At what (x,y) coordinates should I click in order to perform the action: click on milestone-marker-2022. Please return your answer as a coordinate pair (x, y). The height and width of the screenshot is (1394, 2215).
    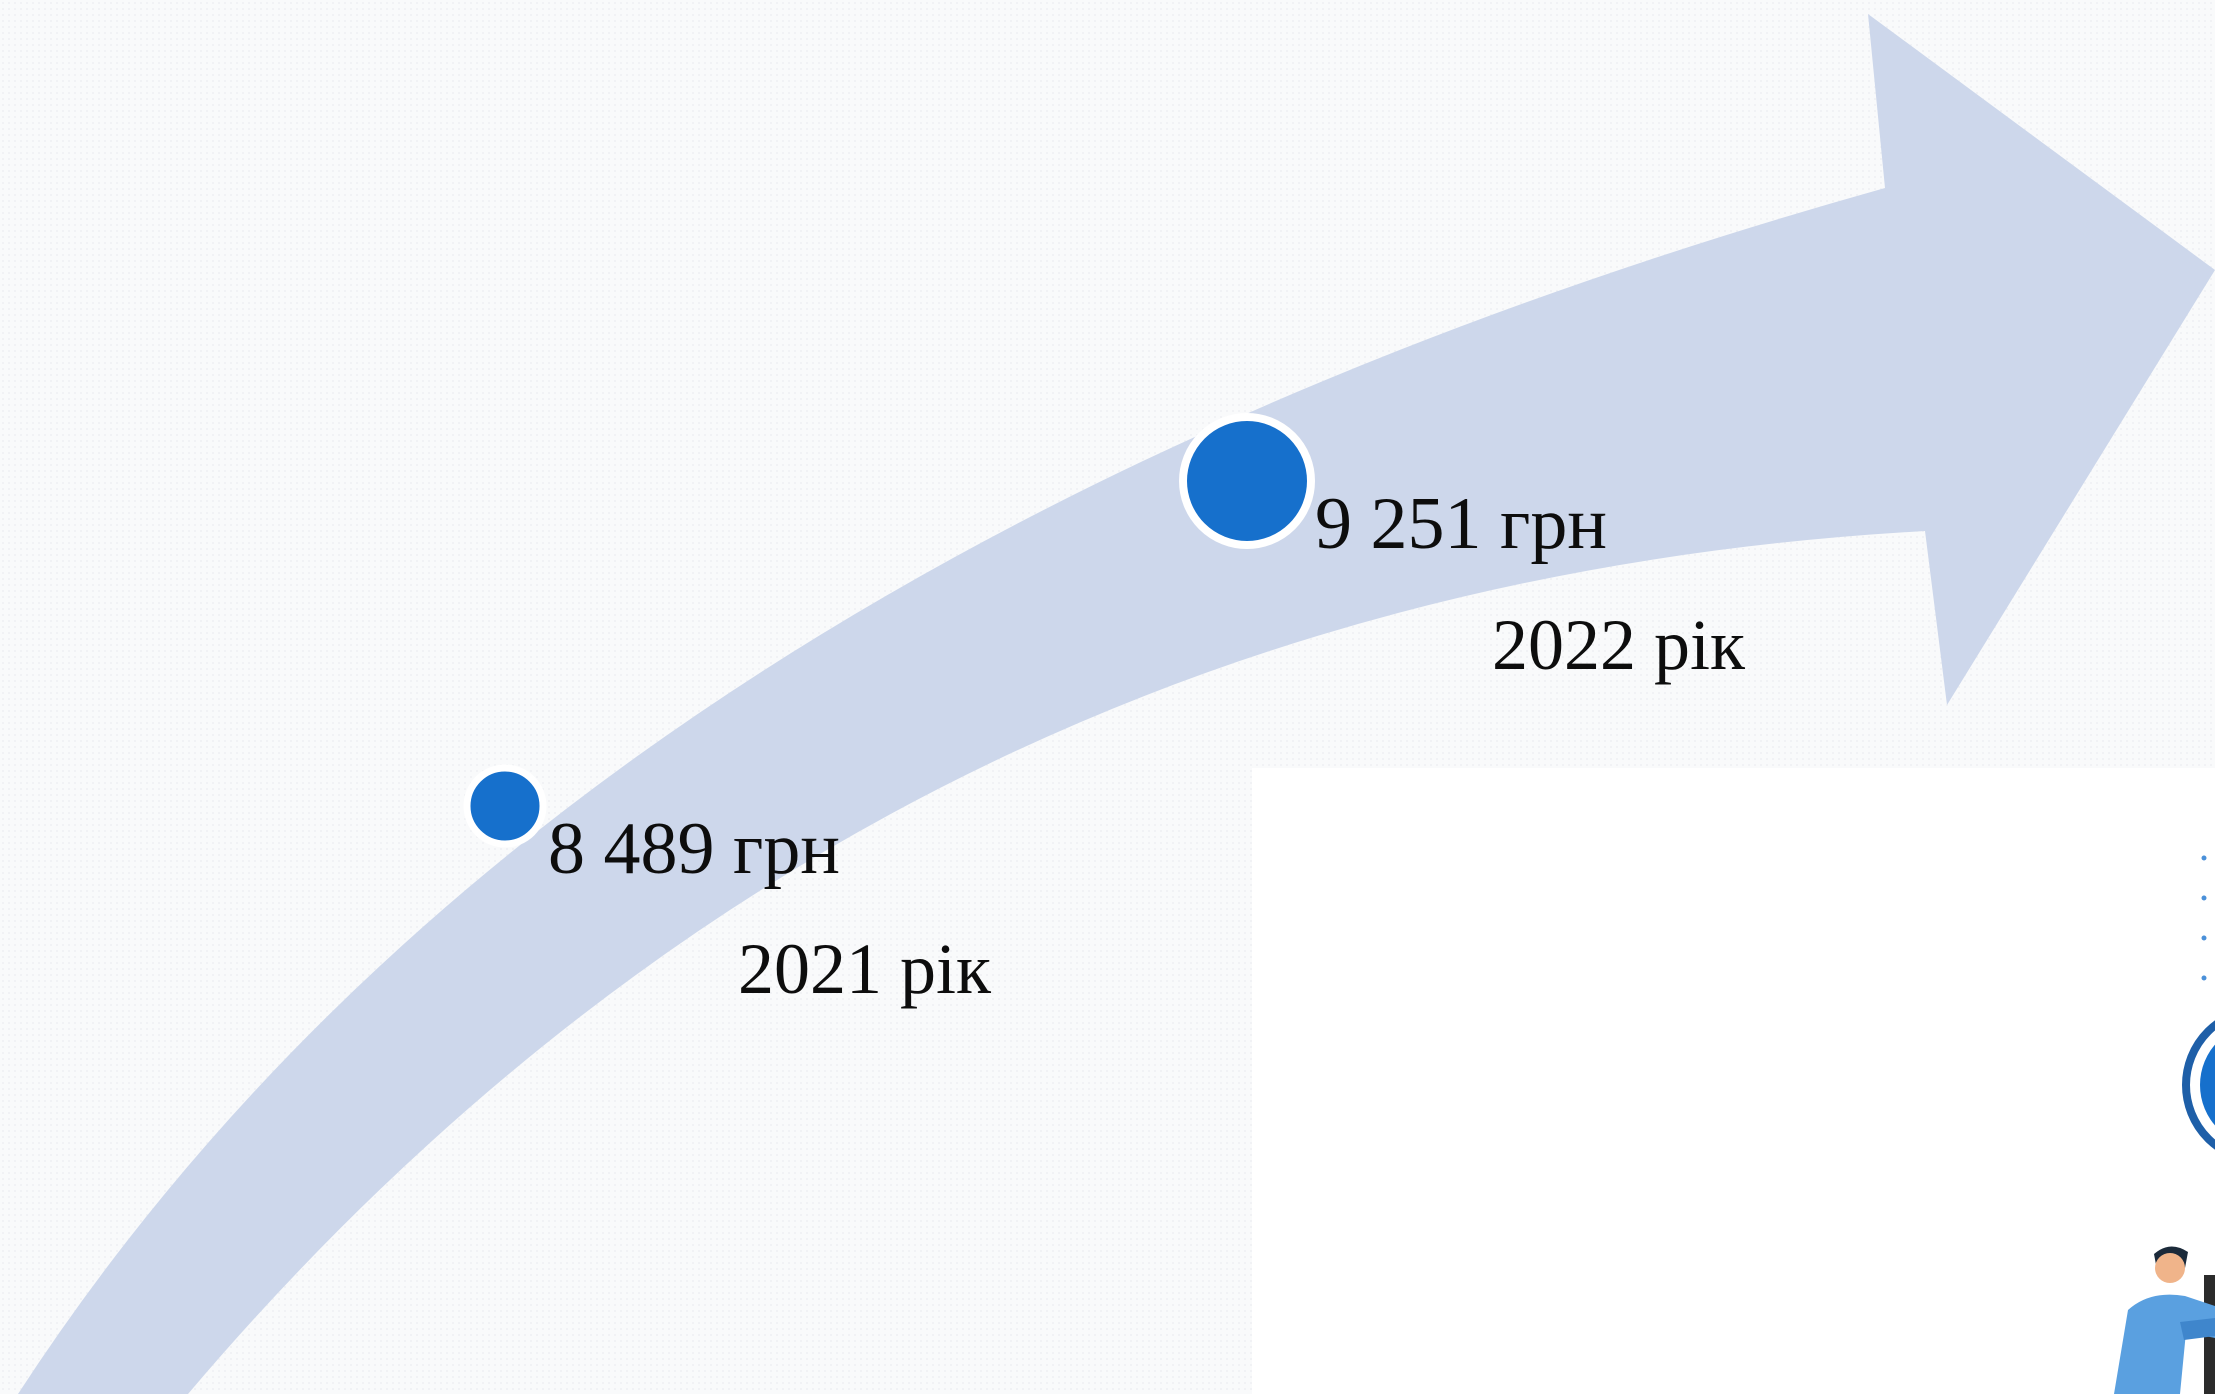
    Looking at the image, I should click on (1247, 481).